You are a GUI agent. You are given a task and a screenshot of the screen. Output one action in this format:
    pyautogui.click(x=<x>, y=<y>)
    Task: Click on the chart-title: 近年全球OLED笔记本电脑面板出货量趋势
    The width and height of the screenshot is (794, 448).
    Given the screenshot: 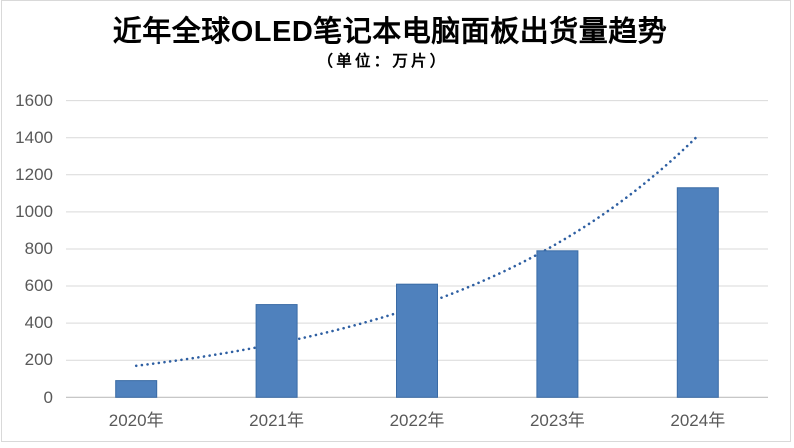 What is the action you would take?
    pyautogui.click(x=392, y=32)
    